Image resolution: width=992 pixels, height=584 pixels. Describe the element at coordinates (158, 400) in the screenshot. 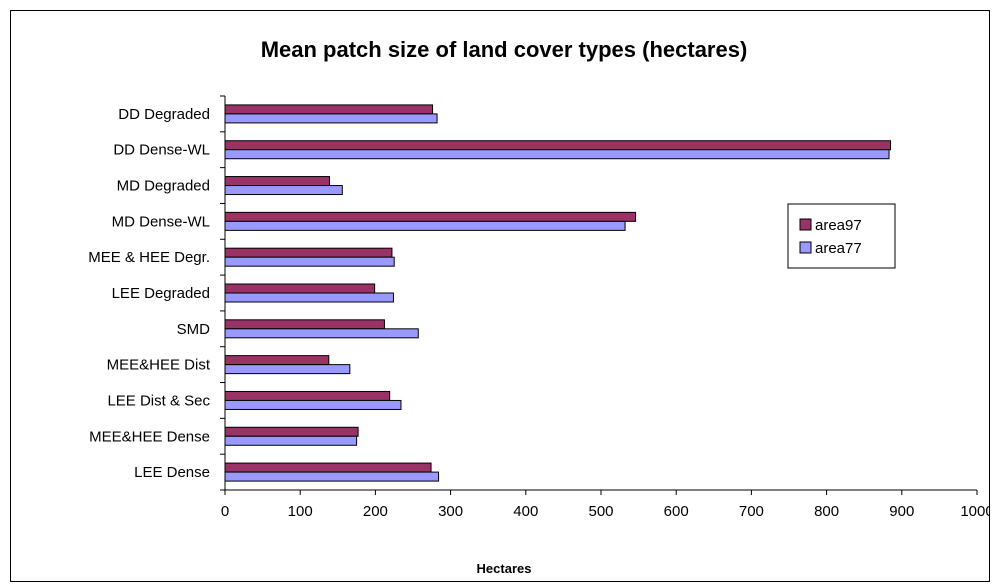

I see `category-label: LEE Dist & Sec` at that location.